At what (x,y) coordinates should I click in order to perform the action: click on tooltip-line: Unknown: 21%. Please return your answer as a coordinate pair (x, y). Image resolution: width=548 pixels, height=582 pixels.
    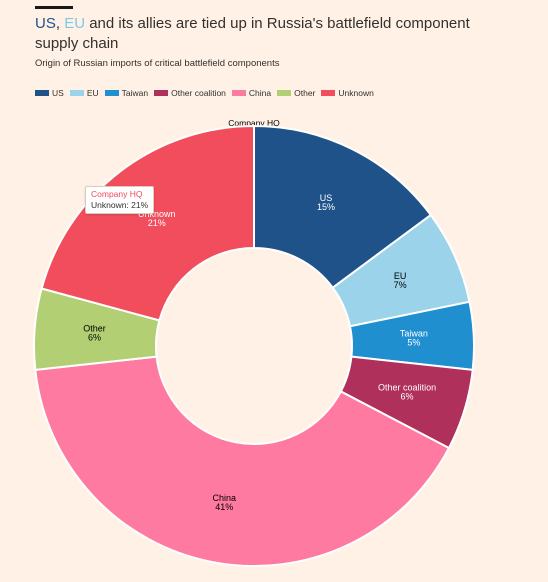
    Looking at the image, I should click on (120, 205).